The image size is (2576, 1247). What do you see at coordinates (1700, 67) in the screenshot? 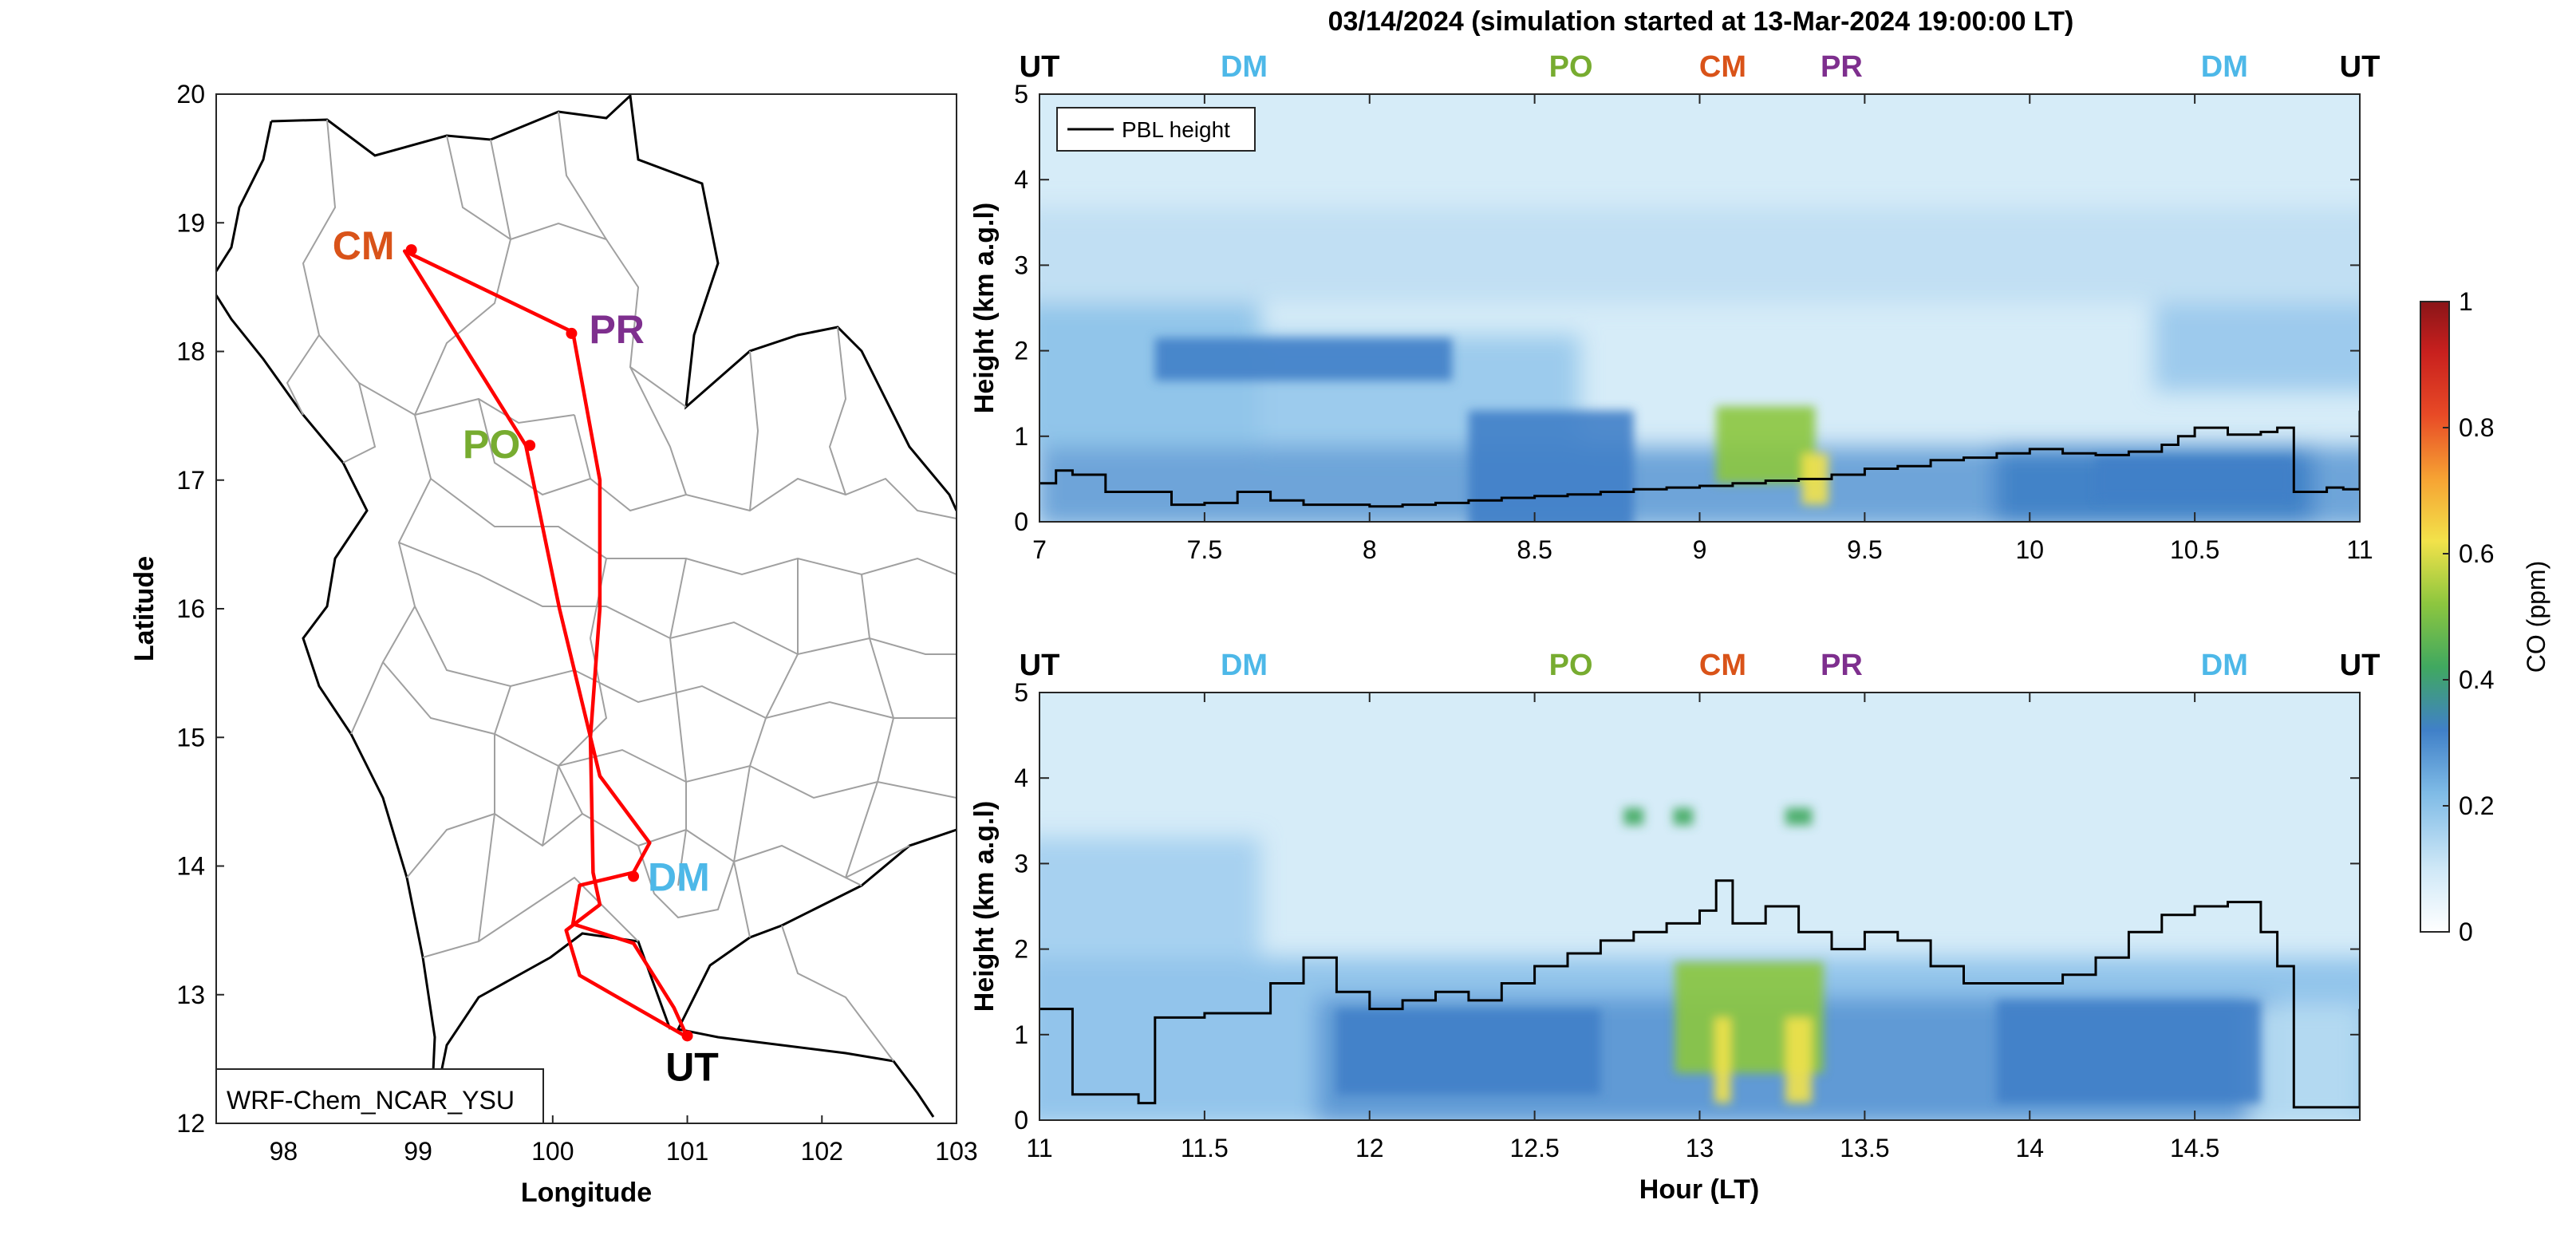
I see `curtain-top-site-markers: UT DM PO CM PR DM UT` at bounding box center [1700, 67].